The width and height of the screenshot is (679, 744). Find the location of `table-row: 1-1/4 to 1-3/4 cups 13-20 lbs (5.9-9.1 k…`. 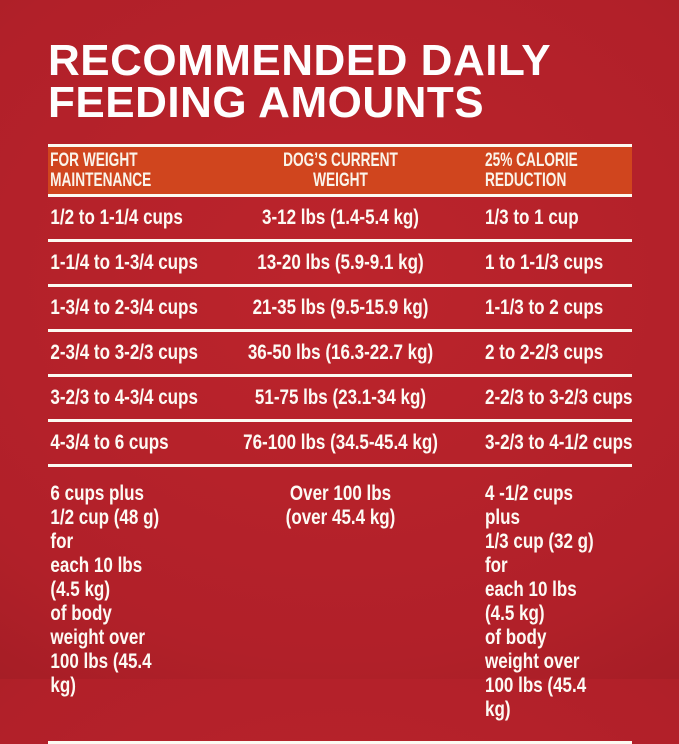

table-row: 1-1/4 to 1-3/4 cups 13-20 lbs (5.9-9.1 k… is located at coordinates (340, 263).